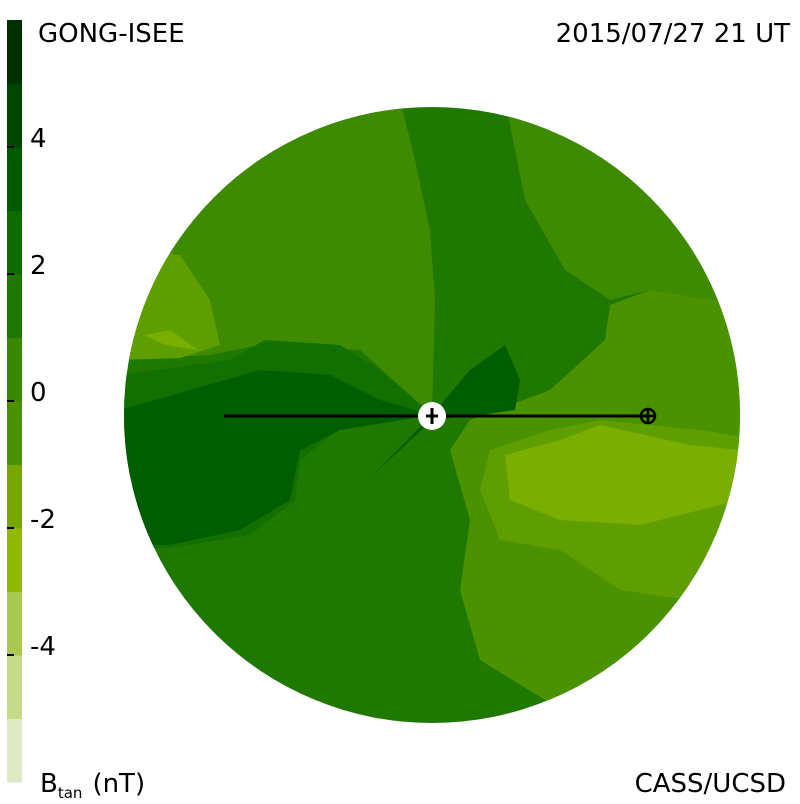 Image resolution: width=800 pixels, height=804 pixels. Describe the element at coordinates (710, 784) in the screenshot. I see `credit-label: CASS/UCSD` at that location.